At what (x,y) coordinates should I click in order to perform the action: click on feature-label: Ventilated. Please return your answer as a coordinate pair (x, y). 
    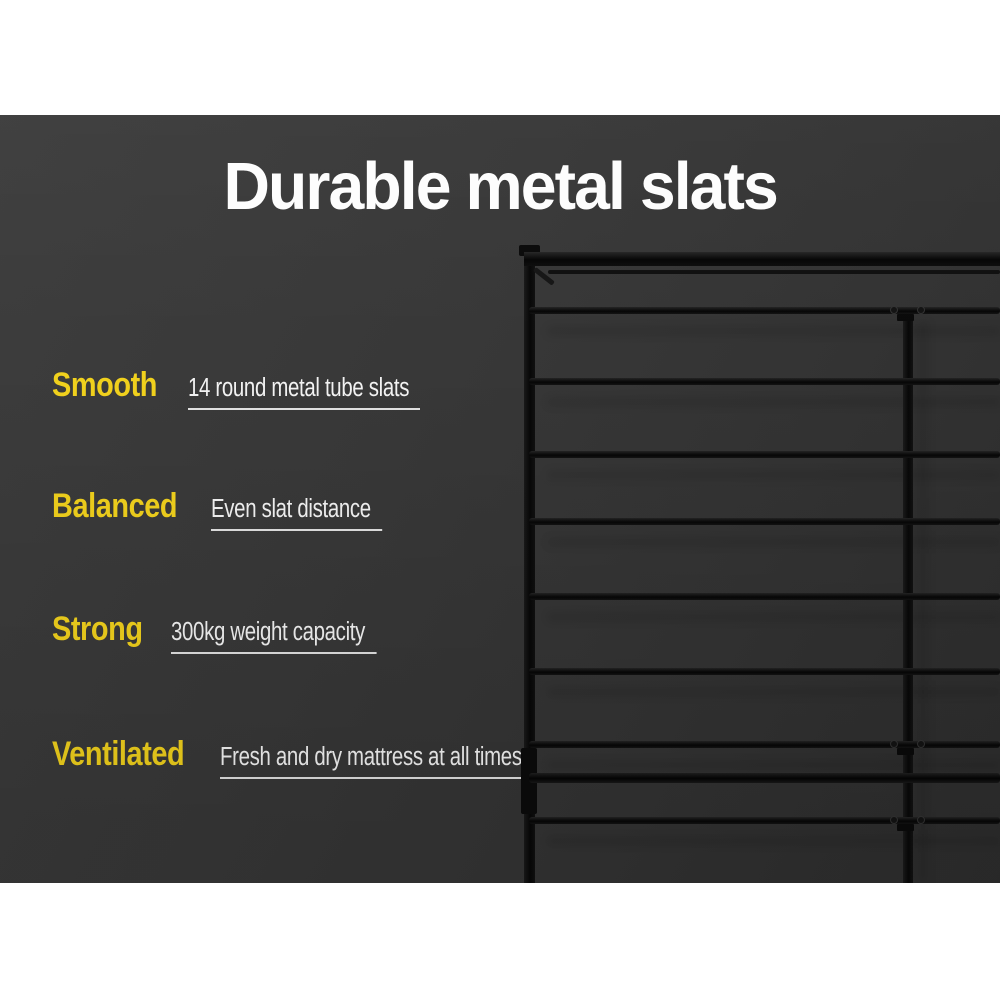
    Looking at the image, I should click on (118, 754).